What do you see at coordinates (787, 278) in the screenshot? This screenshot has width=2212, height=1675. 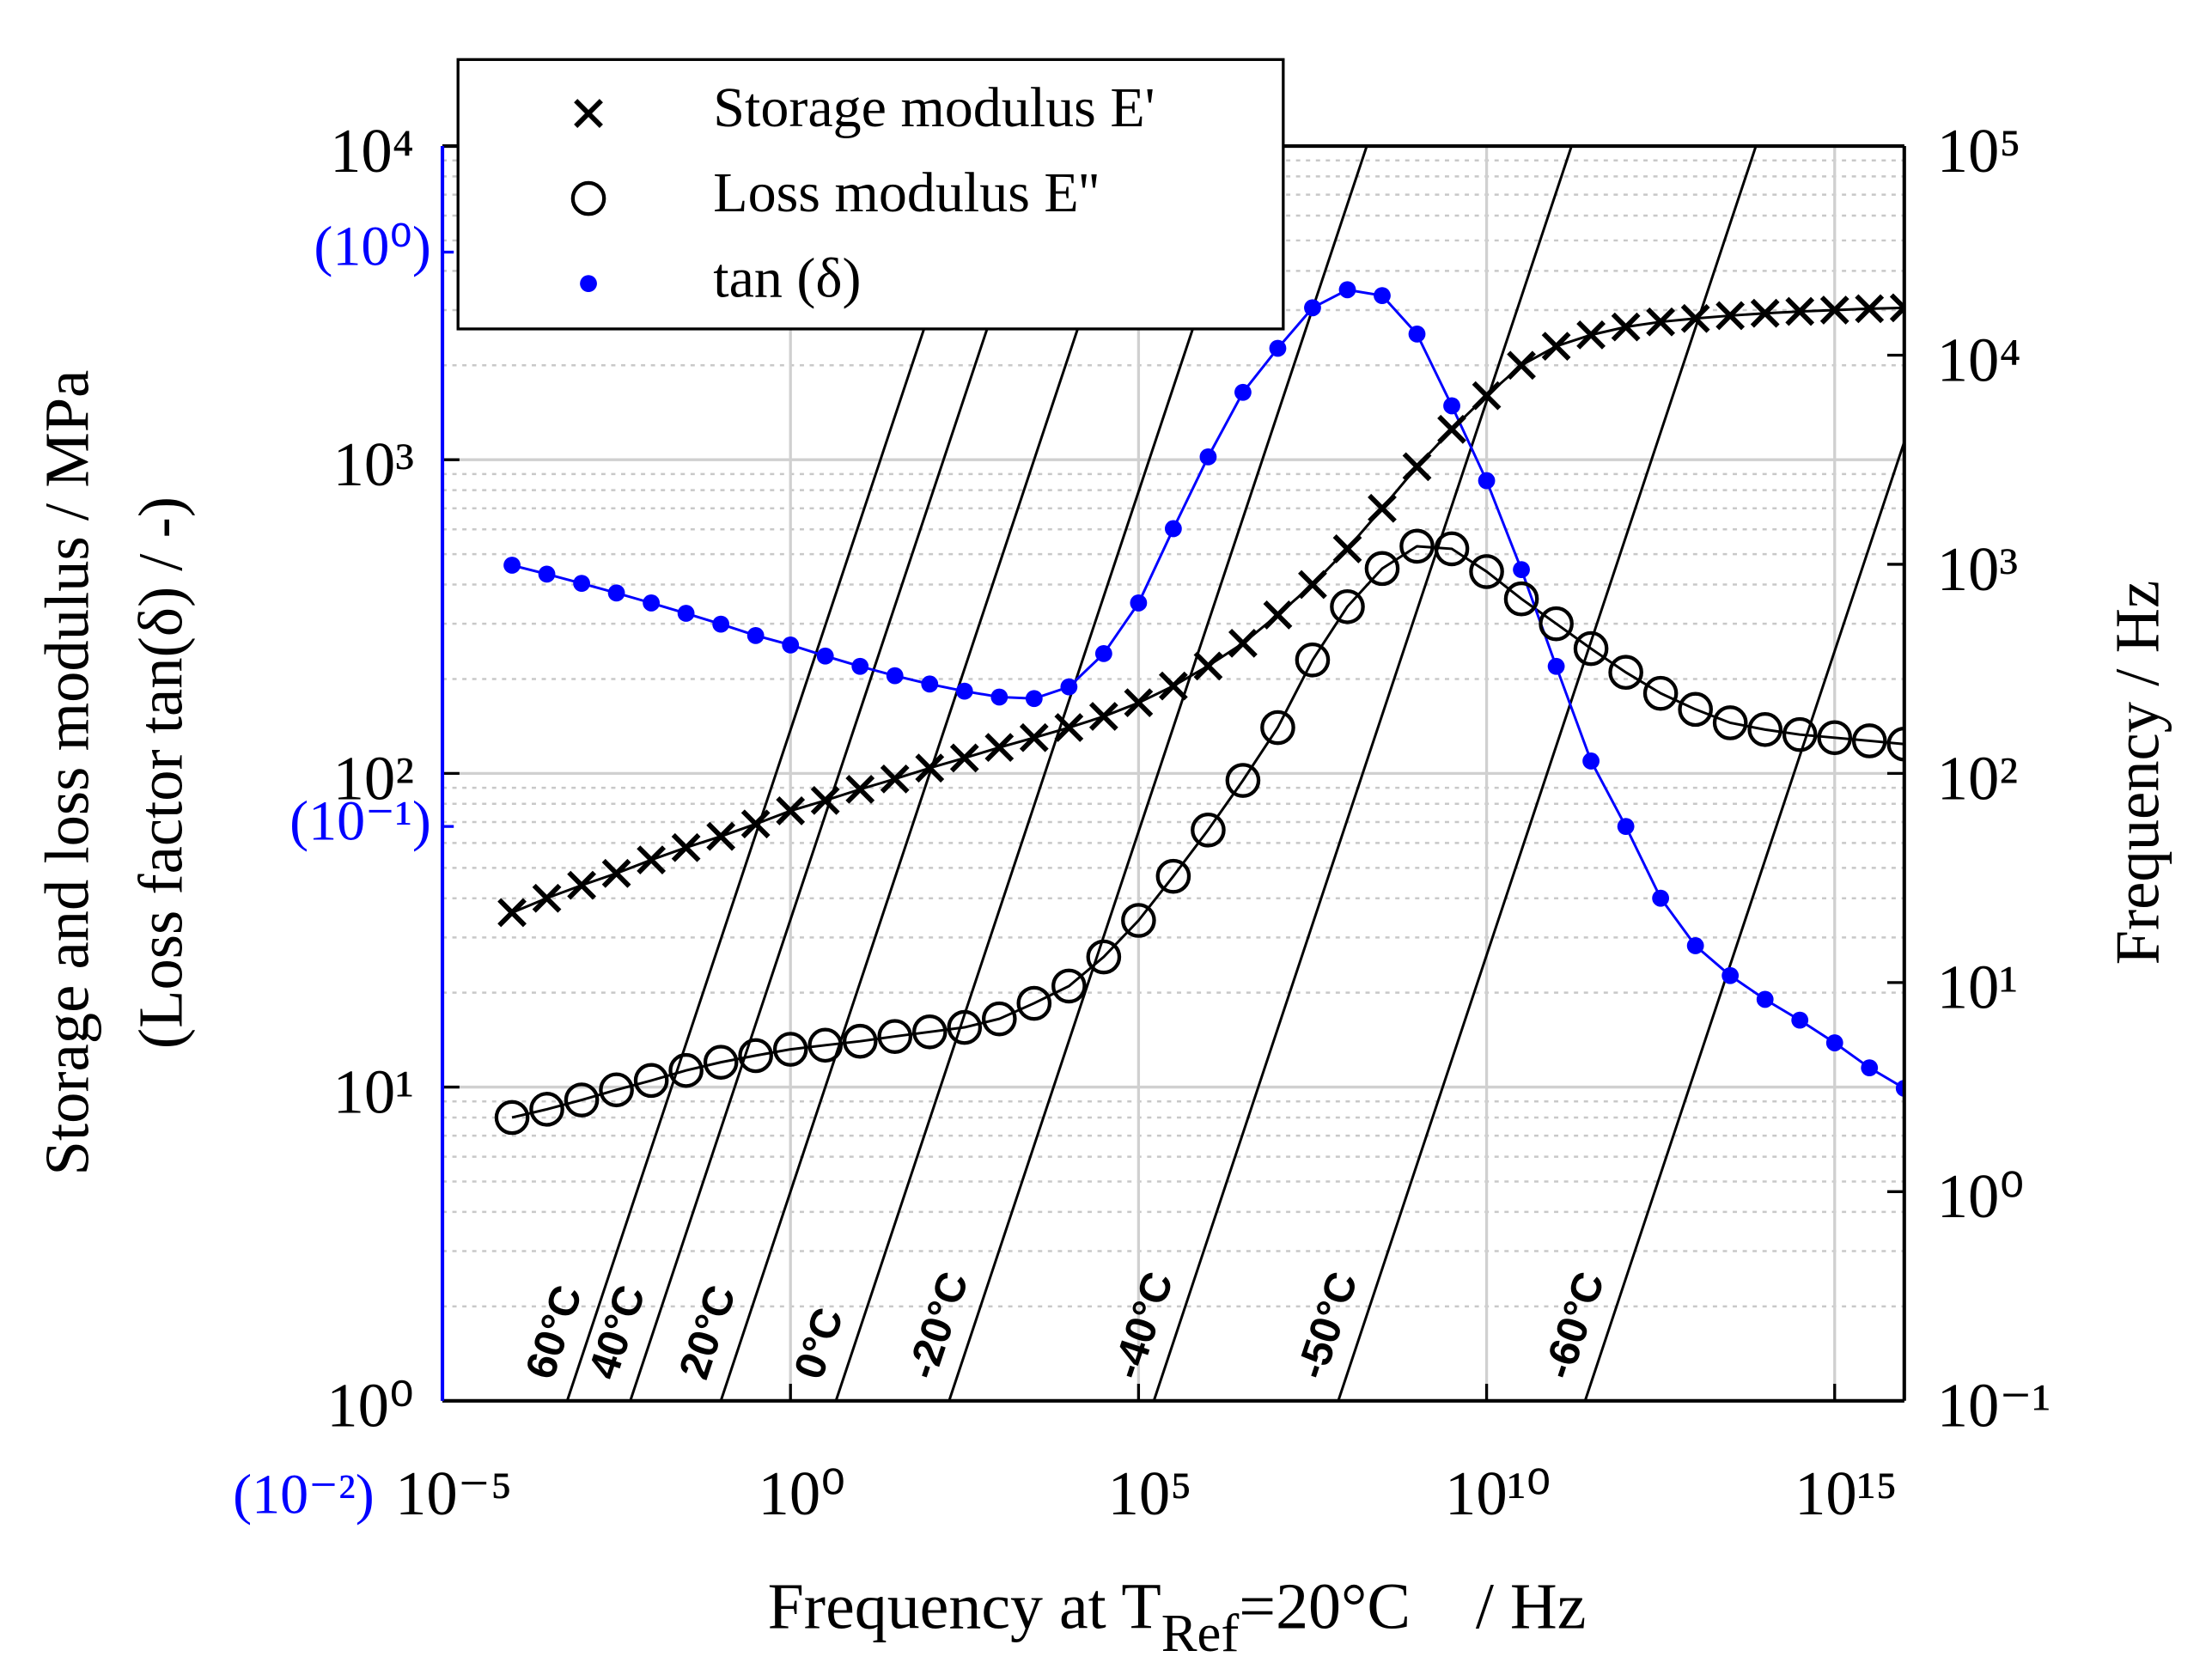 I see `legend-label: tan (δ)` at bounding box center [787, 278].